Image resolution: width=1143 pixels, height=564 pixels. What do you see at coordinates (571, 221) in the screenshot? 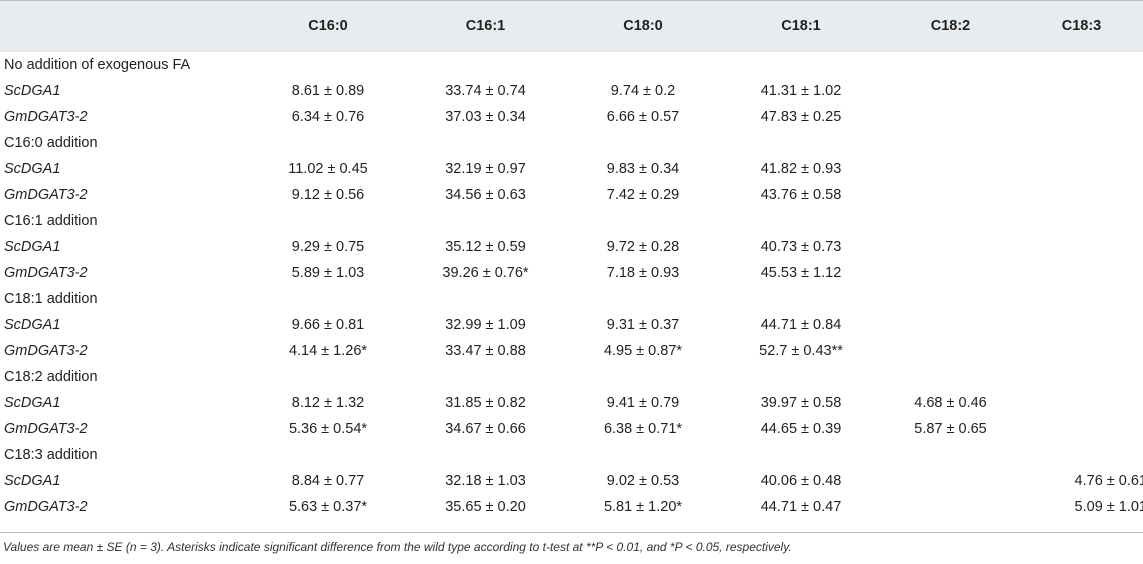
I see `group-row: C16:1 addition` at bounding box center [571, 221].